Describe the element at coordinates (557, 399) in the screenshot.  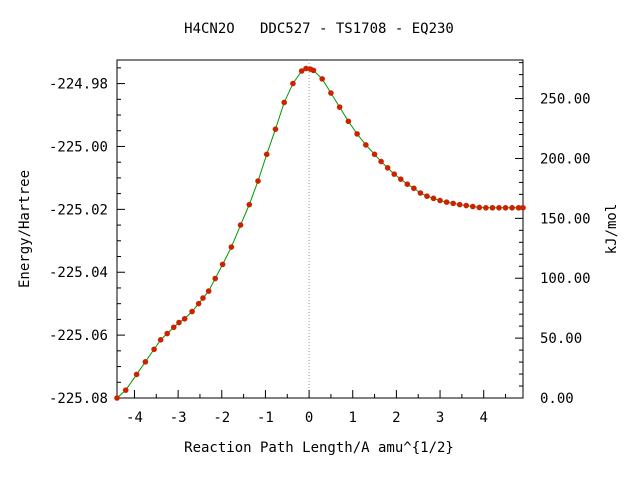
I see `y2-tick-label: 0.00` at that location.